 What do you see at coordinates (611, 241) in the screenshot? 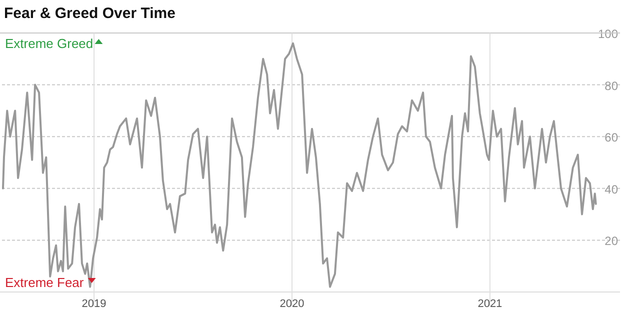
I see `y-tick-label: 20` at bounding box center [611, 241].